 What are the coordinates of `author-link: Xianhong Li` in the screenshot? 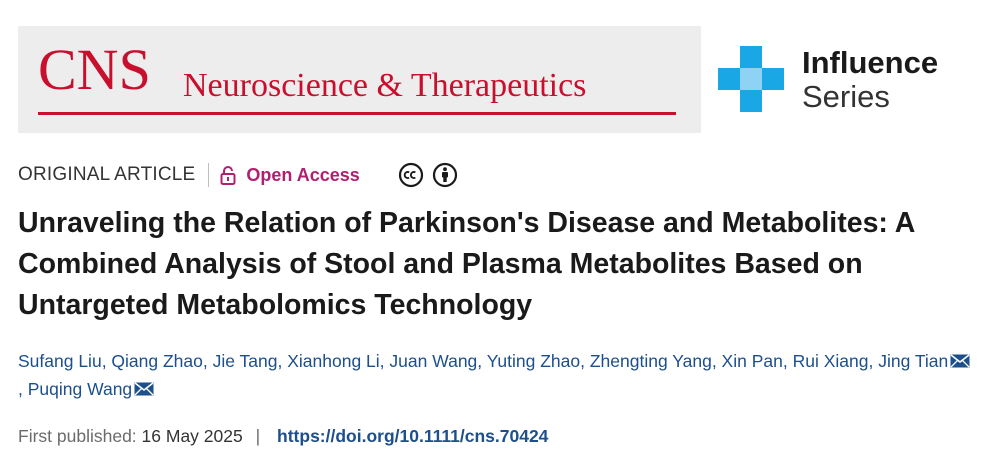 It's located at (333, 361).